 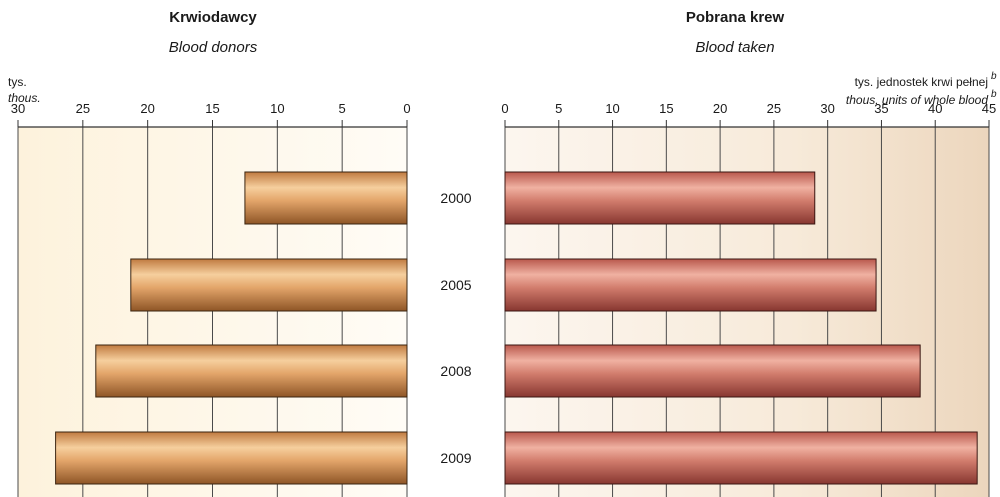 What do you see at coordinates (231, 458) in the screenshot?
I see `donors-bar-2009` at bounding box center [231, 458].